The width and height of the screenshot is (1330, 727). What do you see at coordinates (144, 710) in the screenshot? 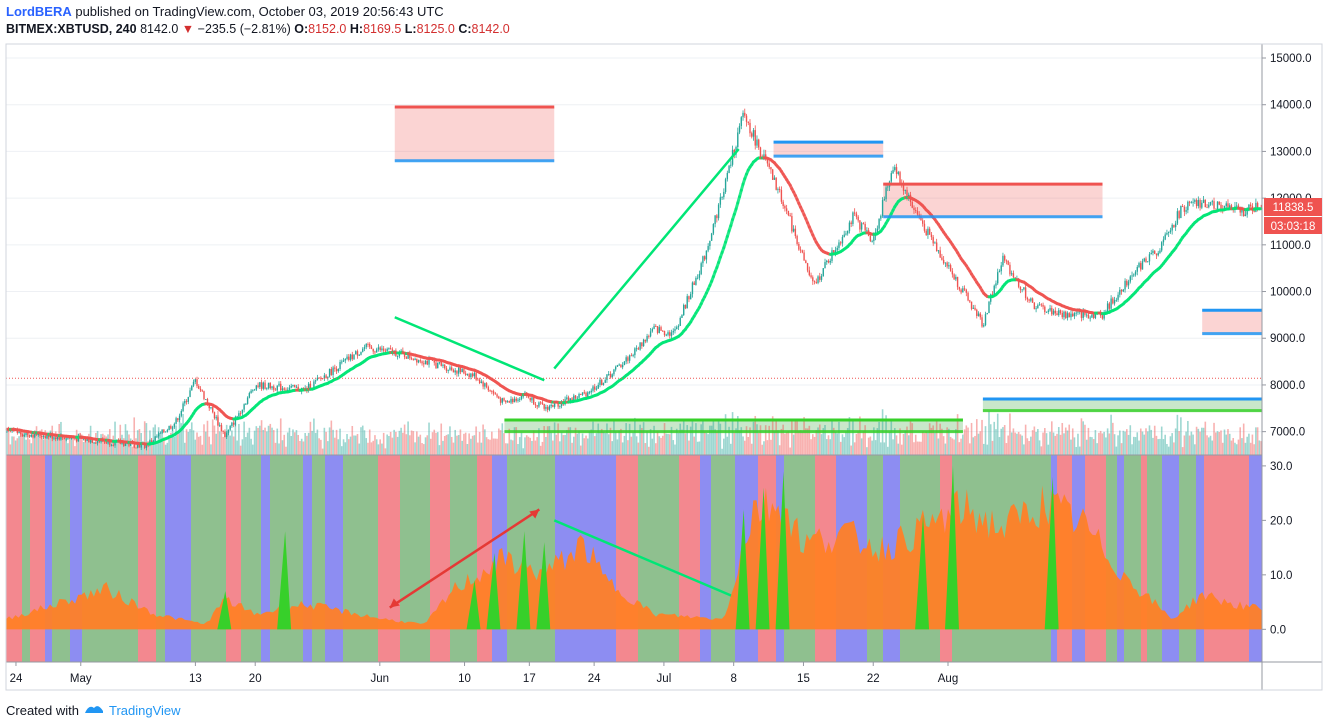
I see `tradingview-brand: TradingView` at bounding box center [144, 710].